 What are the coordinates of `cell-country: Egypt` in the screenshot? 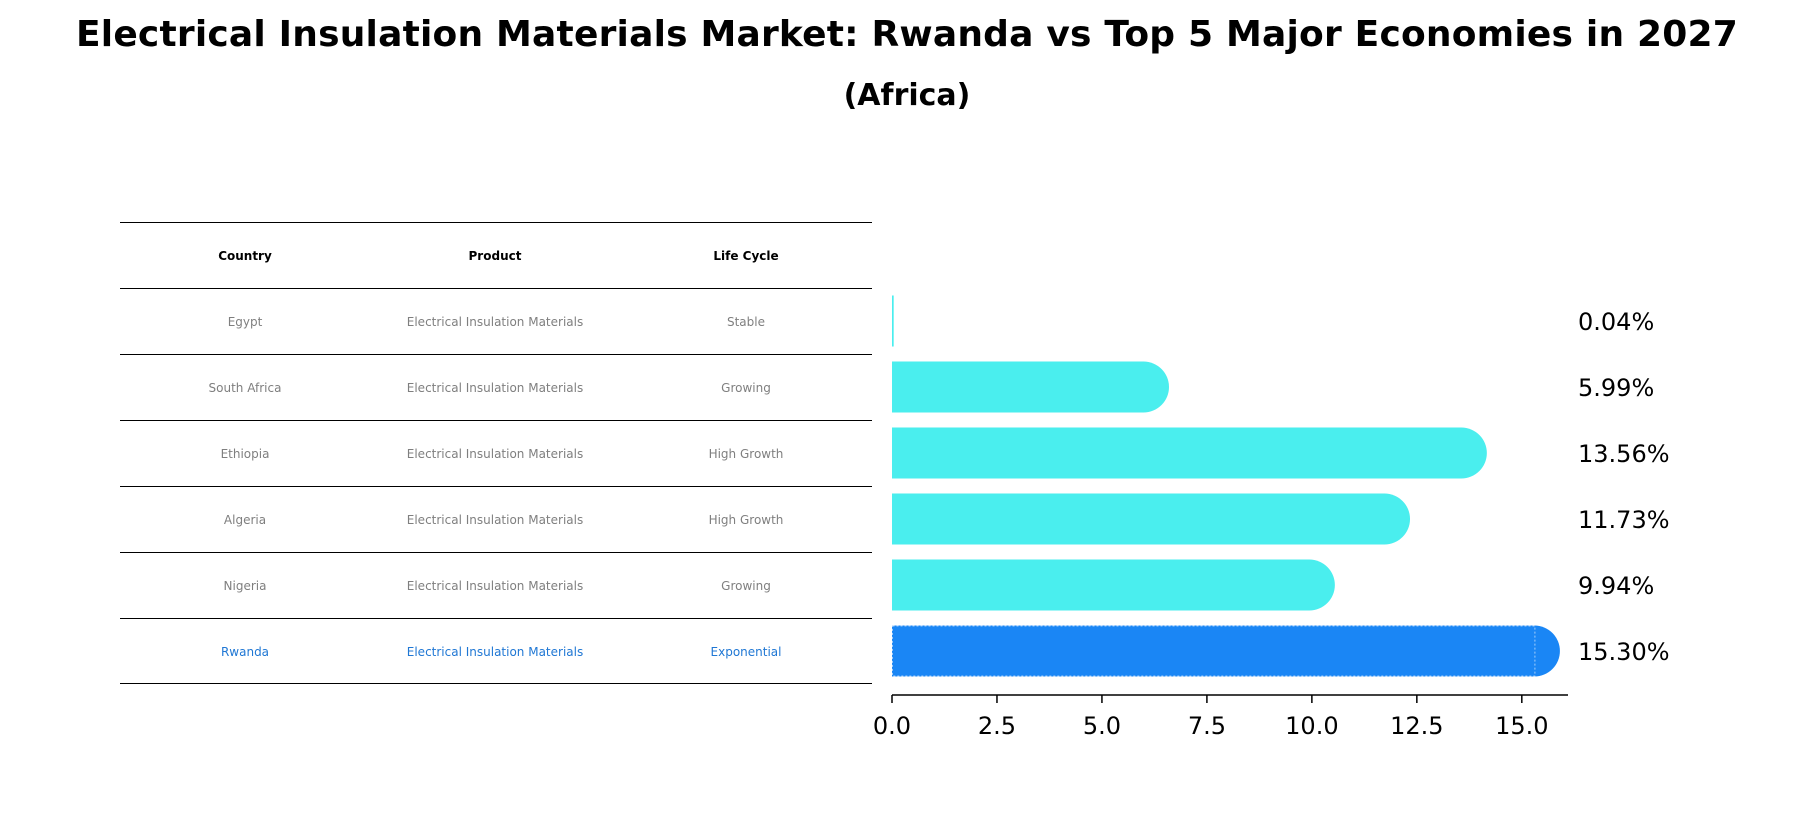 It's located at (245, 322).